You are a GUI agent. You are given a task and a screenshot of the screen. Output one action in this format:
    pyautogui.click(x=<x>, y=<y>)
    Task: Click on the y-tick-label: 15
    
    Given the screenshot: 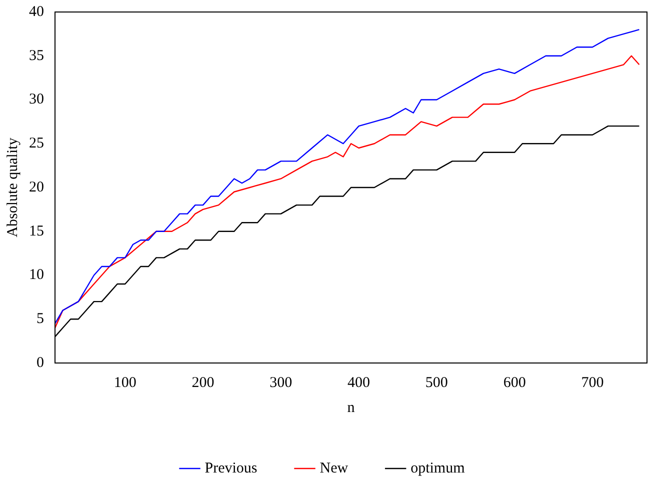 What is the action you would take?
    pyautogui.click(x=36, y=231)
    